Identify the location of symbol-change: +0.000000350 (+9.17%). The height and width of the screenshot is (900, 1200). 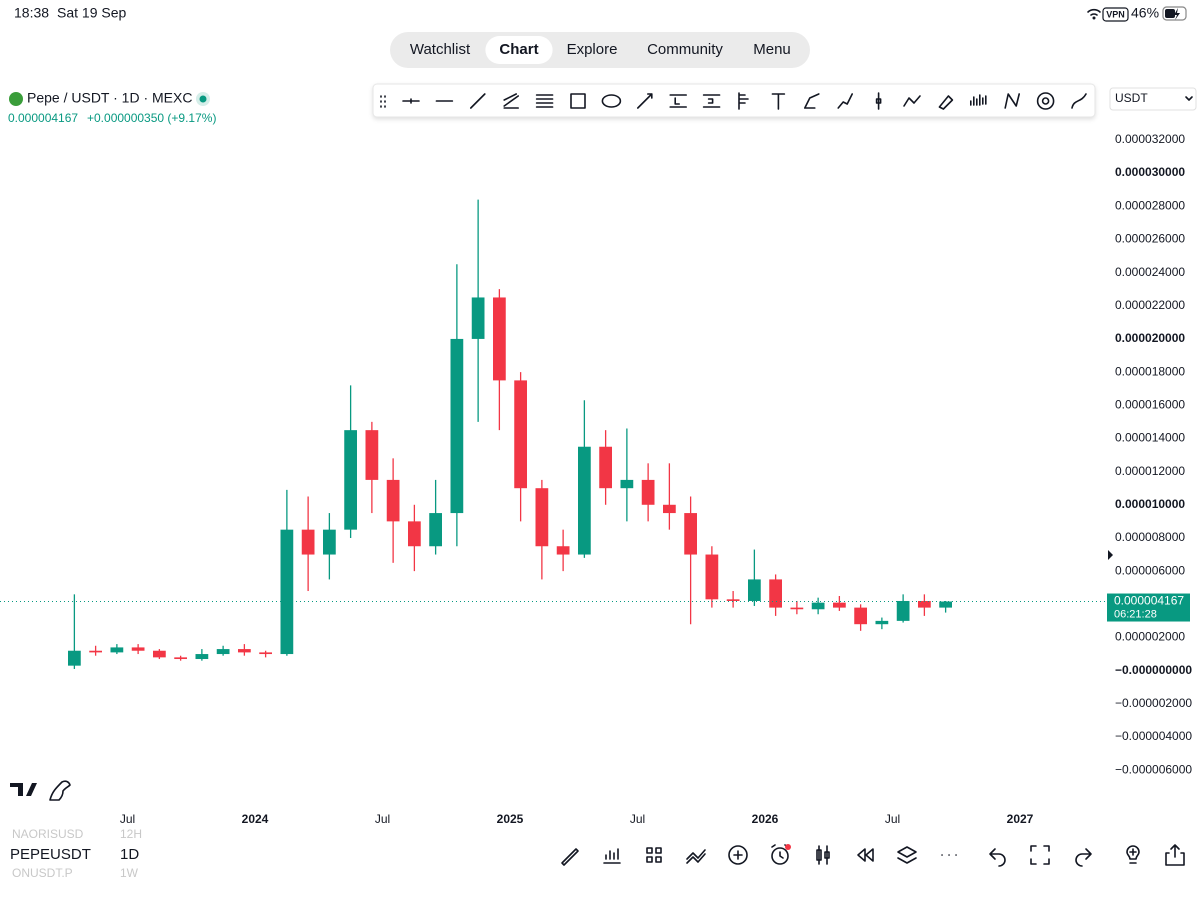
(151, 118).